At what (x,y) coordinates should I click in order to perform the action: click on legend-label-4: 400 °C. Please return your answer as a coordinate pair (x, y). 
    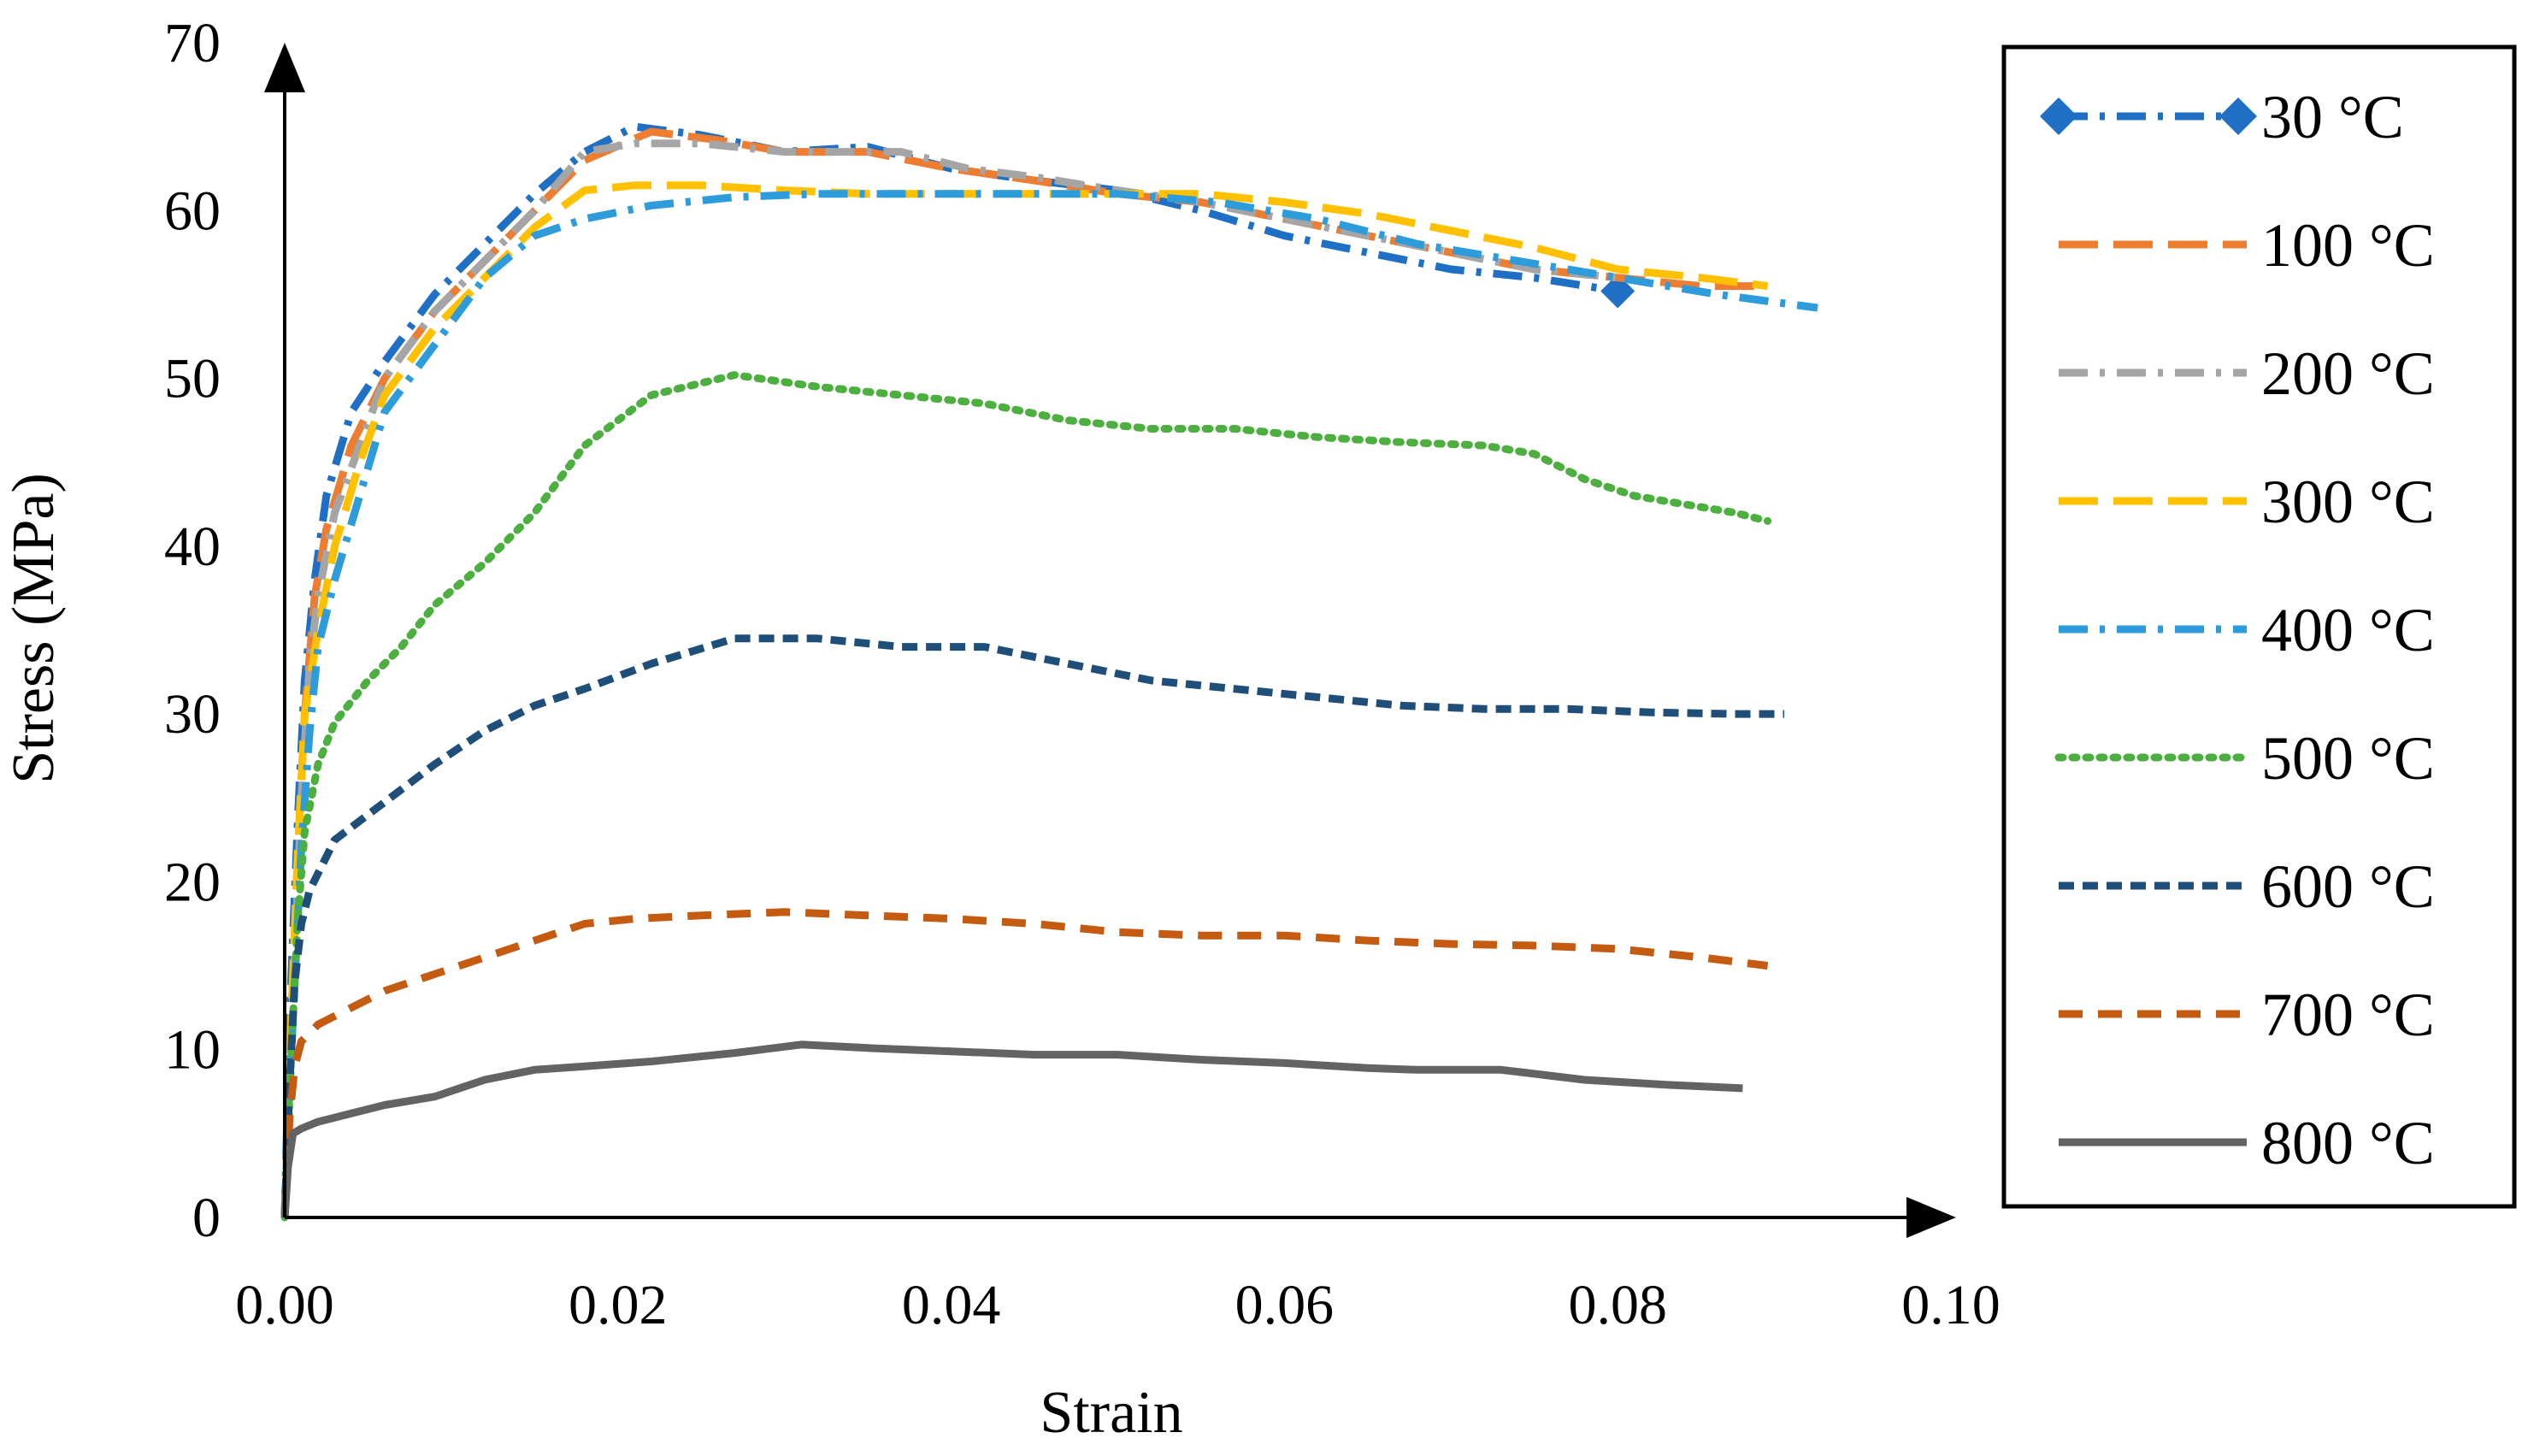
    Looking at the image, I should click on (2348, 630).